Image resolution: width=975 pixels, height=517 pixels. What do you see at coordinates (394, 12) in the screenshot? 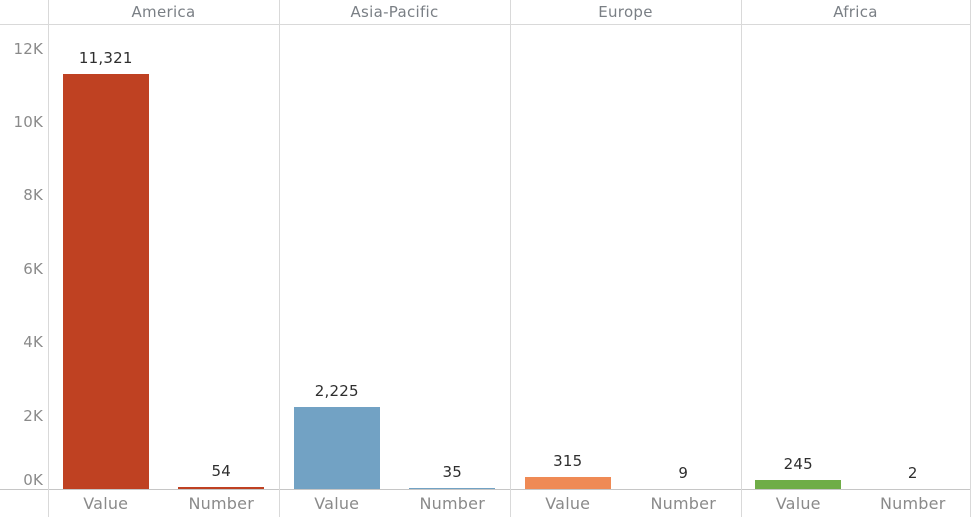
I see `panel-header-label: Asia-Pacific` at bounding box center [394, 12].